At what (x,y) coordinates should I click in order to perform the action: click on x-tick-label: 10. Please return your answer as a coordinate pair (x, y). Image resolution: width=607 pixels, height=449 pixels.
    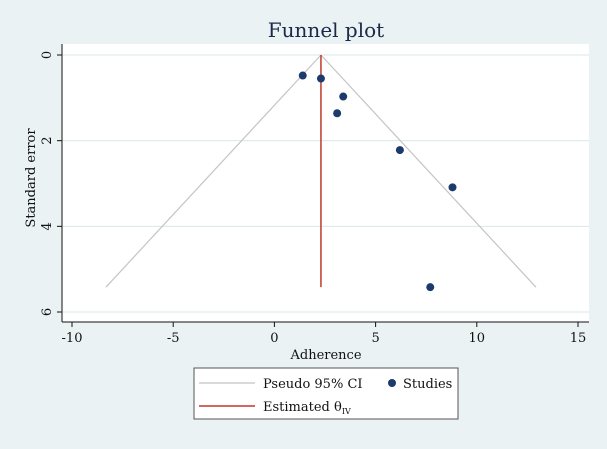
    Looking at the image, I should click on (477, 338).